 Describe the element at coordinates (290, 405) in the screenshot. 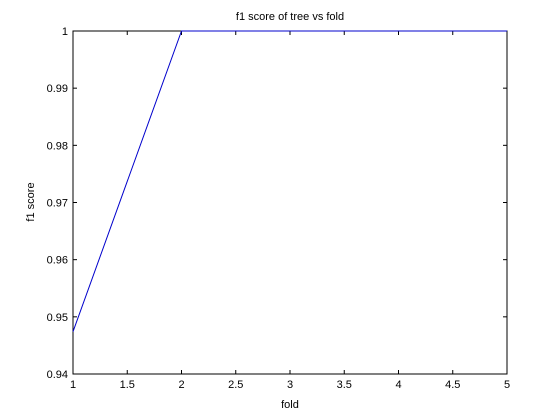

I see `x-axis-label: fold` at that location.